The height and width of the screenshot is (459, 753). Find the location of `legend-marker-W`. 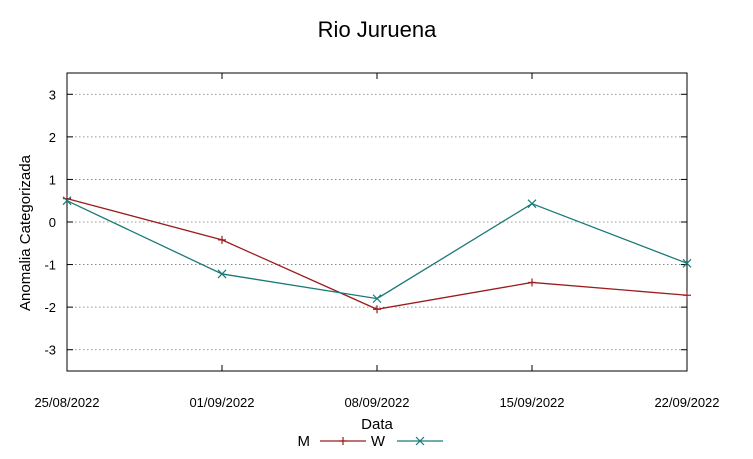

legend-marker-W is located at coordinates (420, 441).